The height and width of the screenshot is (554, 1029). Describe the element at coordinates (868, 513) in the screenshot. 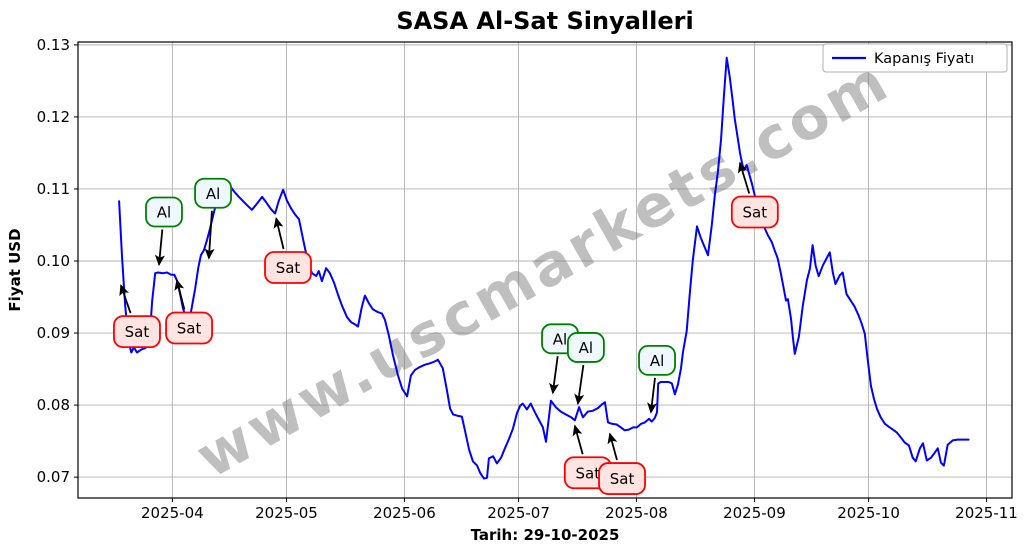

I see `x-tick-label: 2025-10` at that location.